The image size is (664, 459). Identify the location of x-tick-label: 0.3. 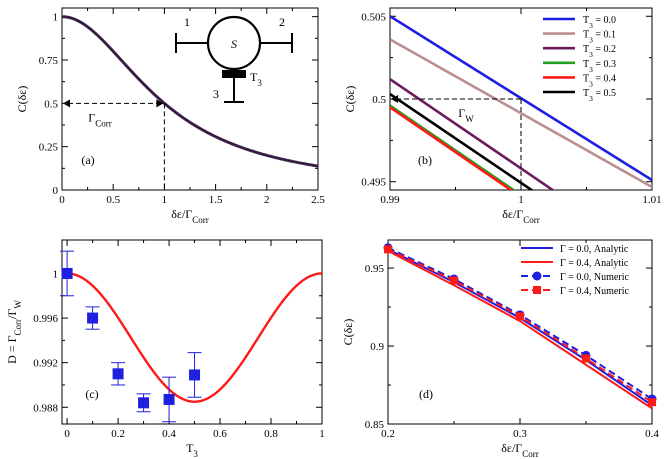
(520, 434).